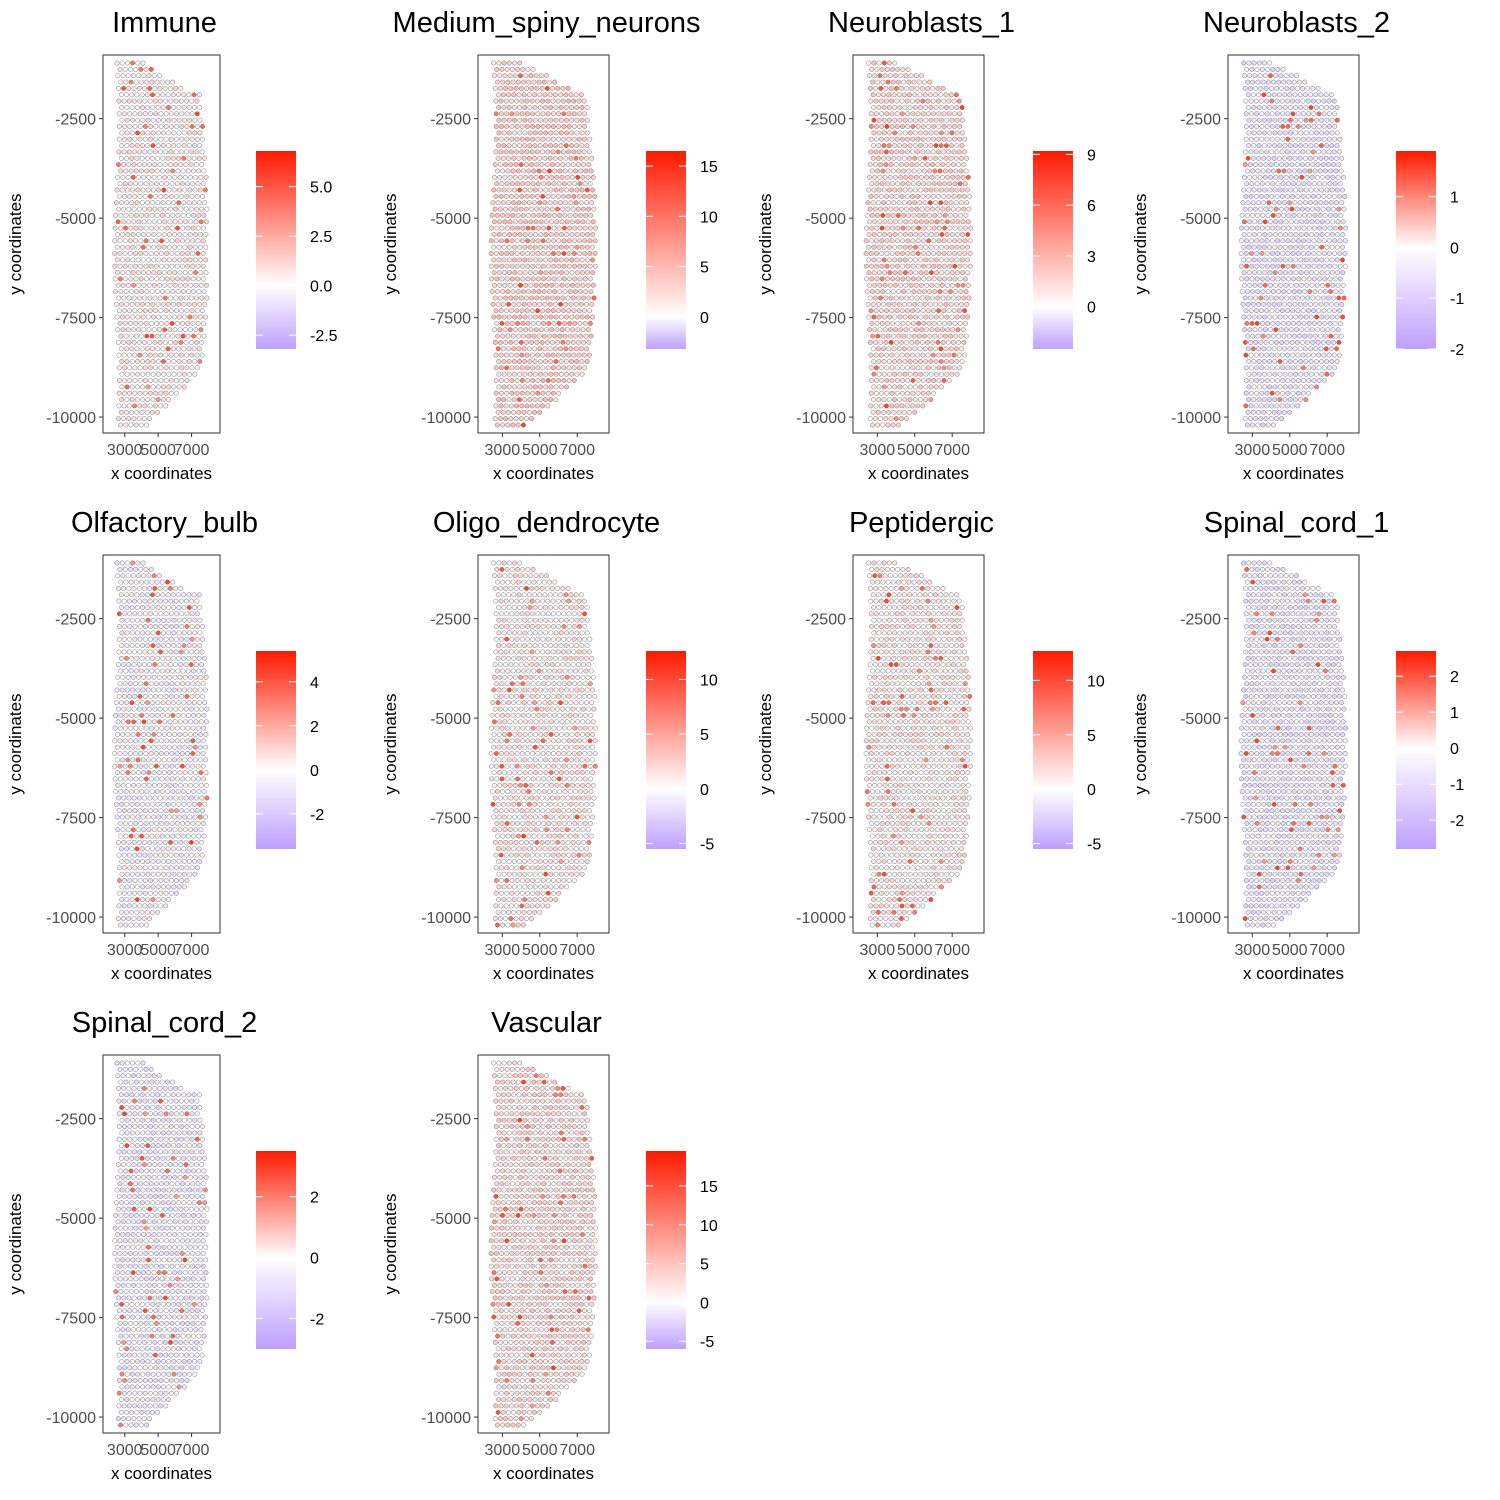 The height and width of the screenshot is (1500, 1500). Describe the element at coordinates (577, 450) in the screenshot. I see `x-tick-label: 7000` at that location.